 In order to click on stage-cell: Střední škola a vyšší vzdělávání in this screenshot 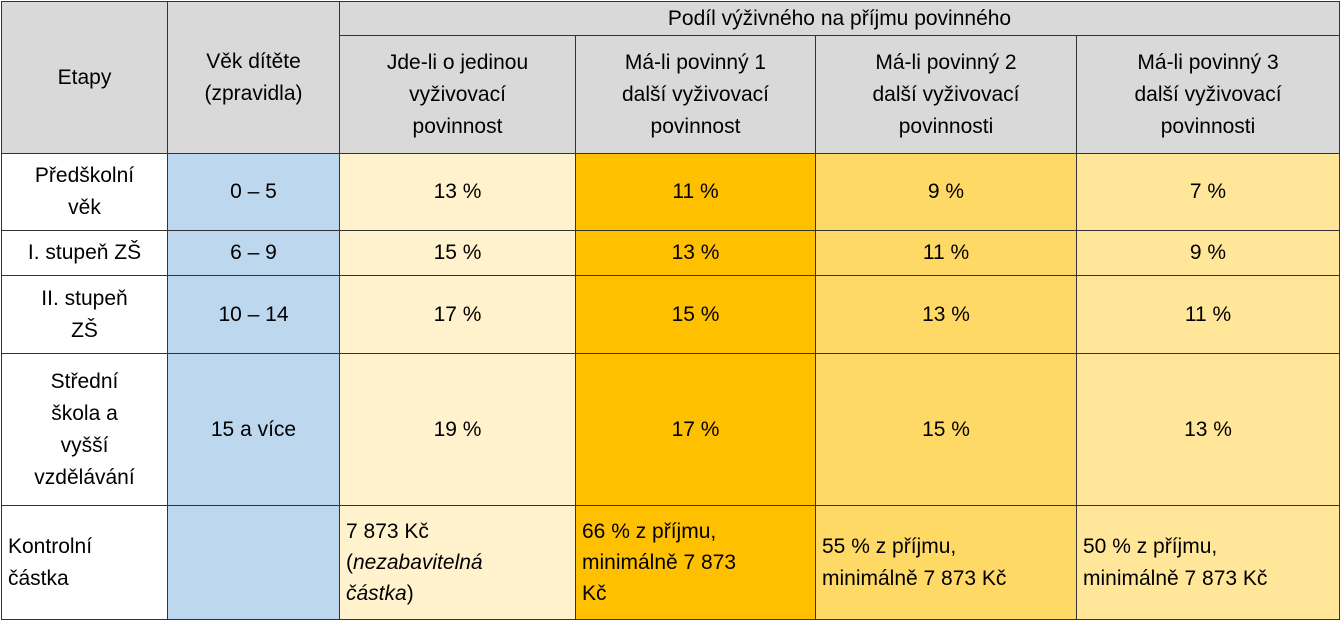, I will do `click(84, 429)`.